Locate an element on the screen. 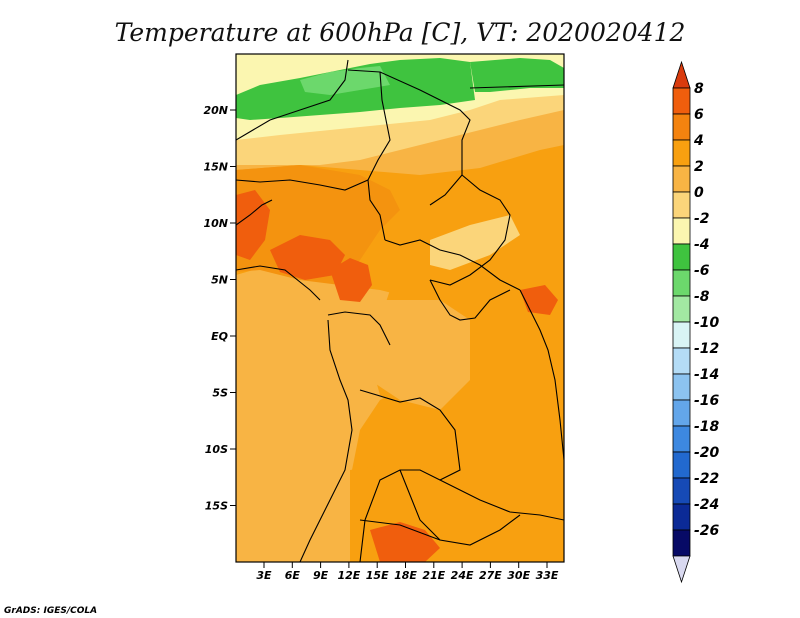 This screenshot has width=800, height=618. temp-band-4-to-6-east is located at coordinates (539, 300).